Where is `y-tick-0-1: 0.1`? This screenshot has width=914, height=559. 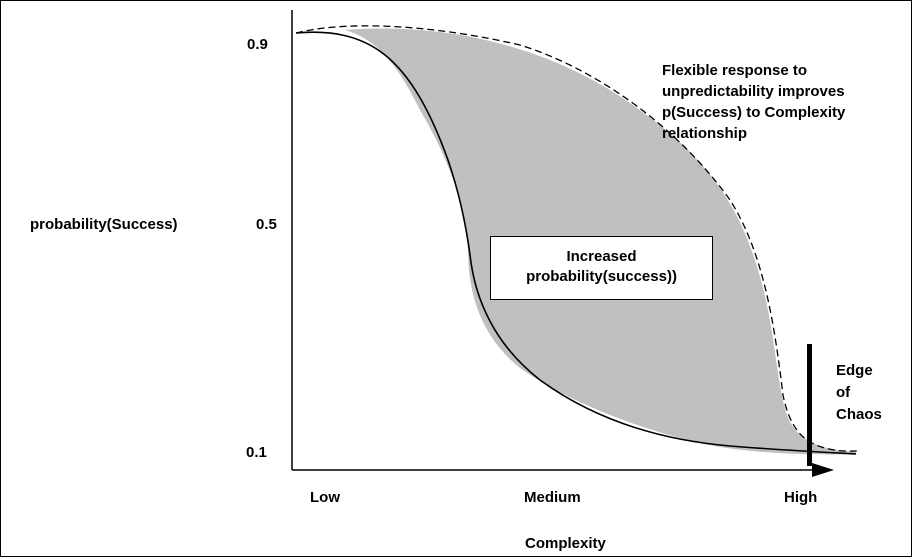 y-tick-0-1: 0.1 is located at coordinates (256, 452).